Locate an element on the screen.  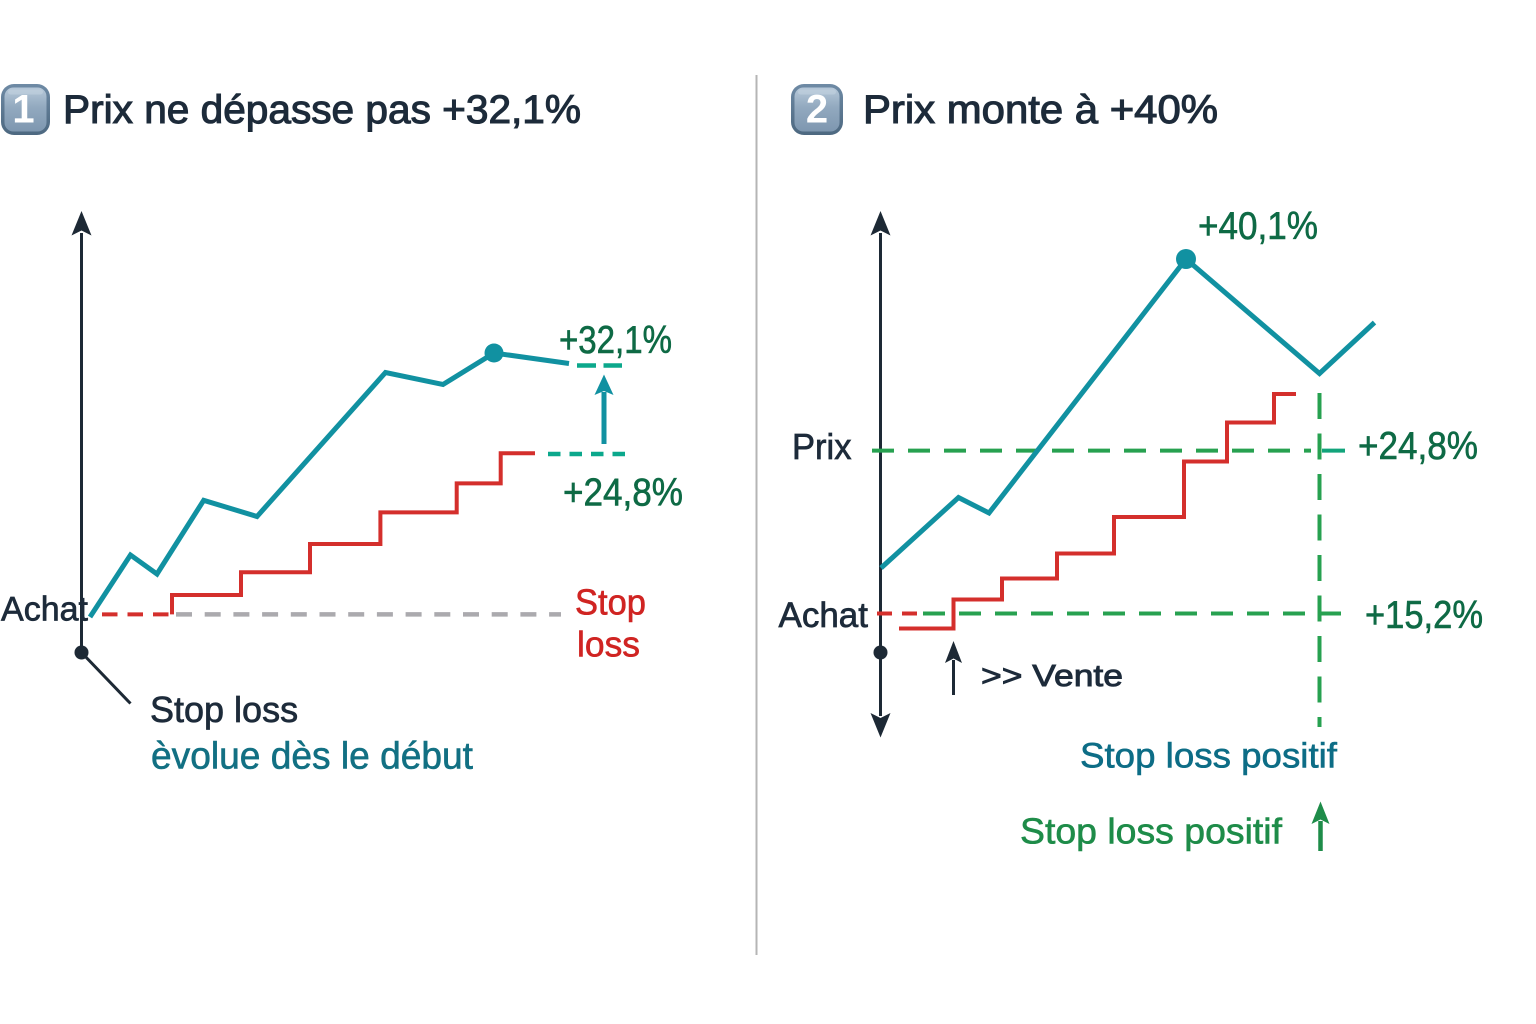
svg-text: >> Vente is located at coordinates (1052, 675).